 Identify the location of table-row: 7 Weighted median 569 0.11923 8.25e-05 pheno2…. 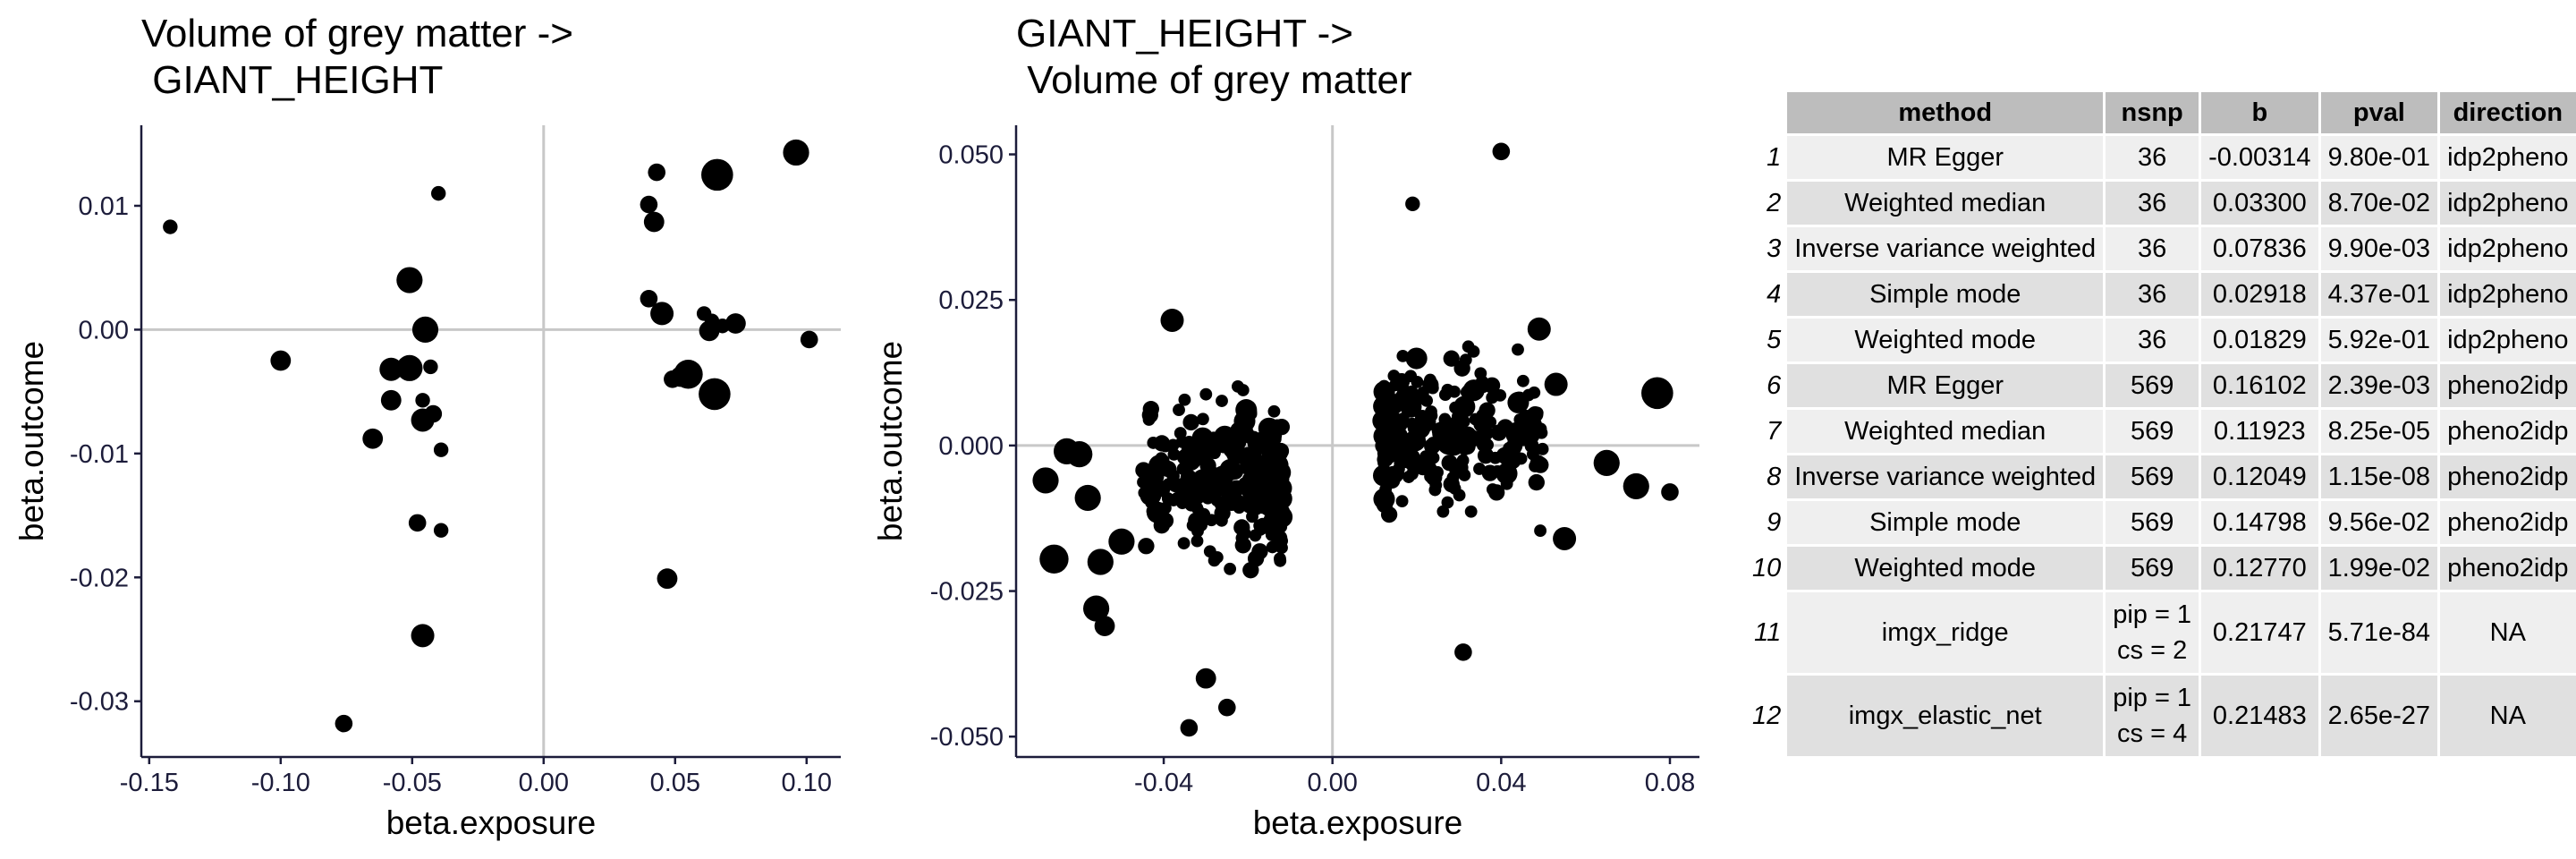
(2164, 431).